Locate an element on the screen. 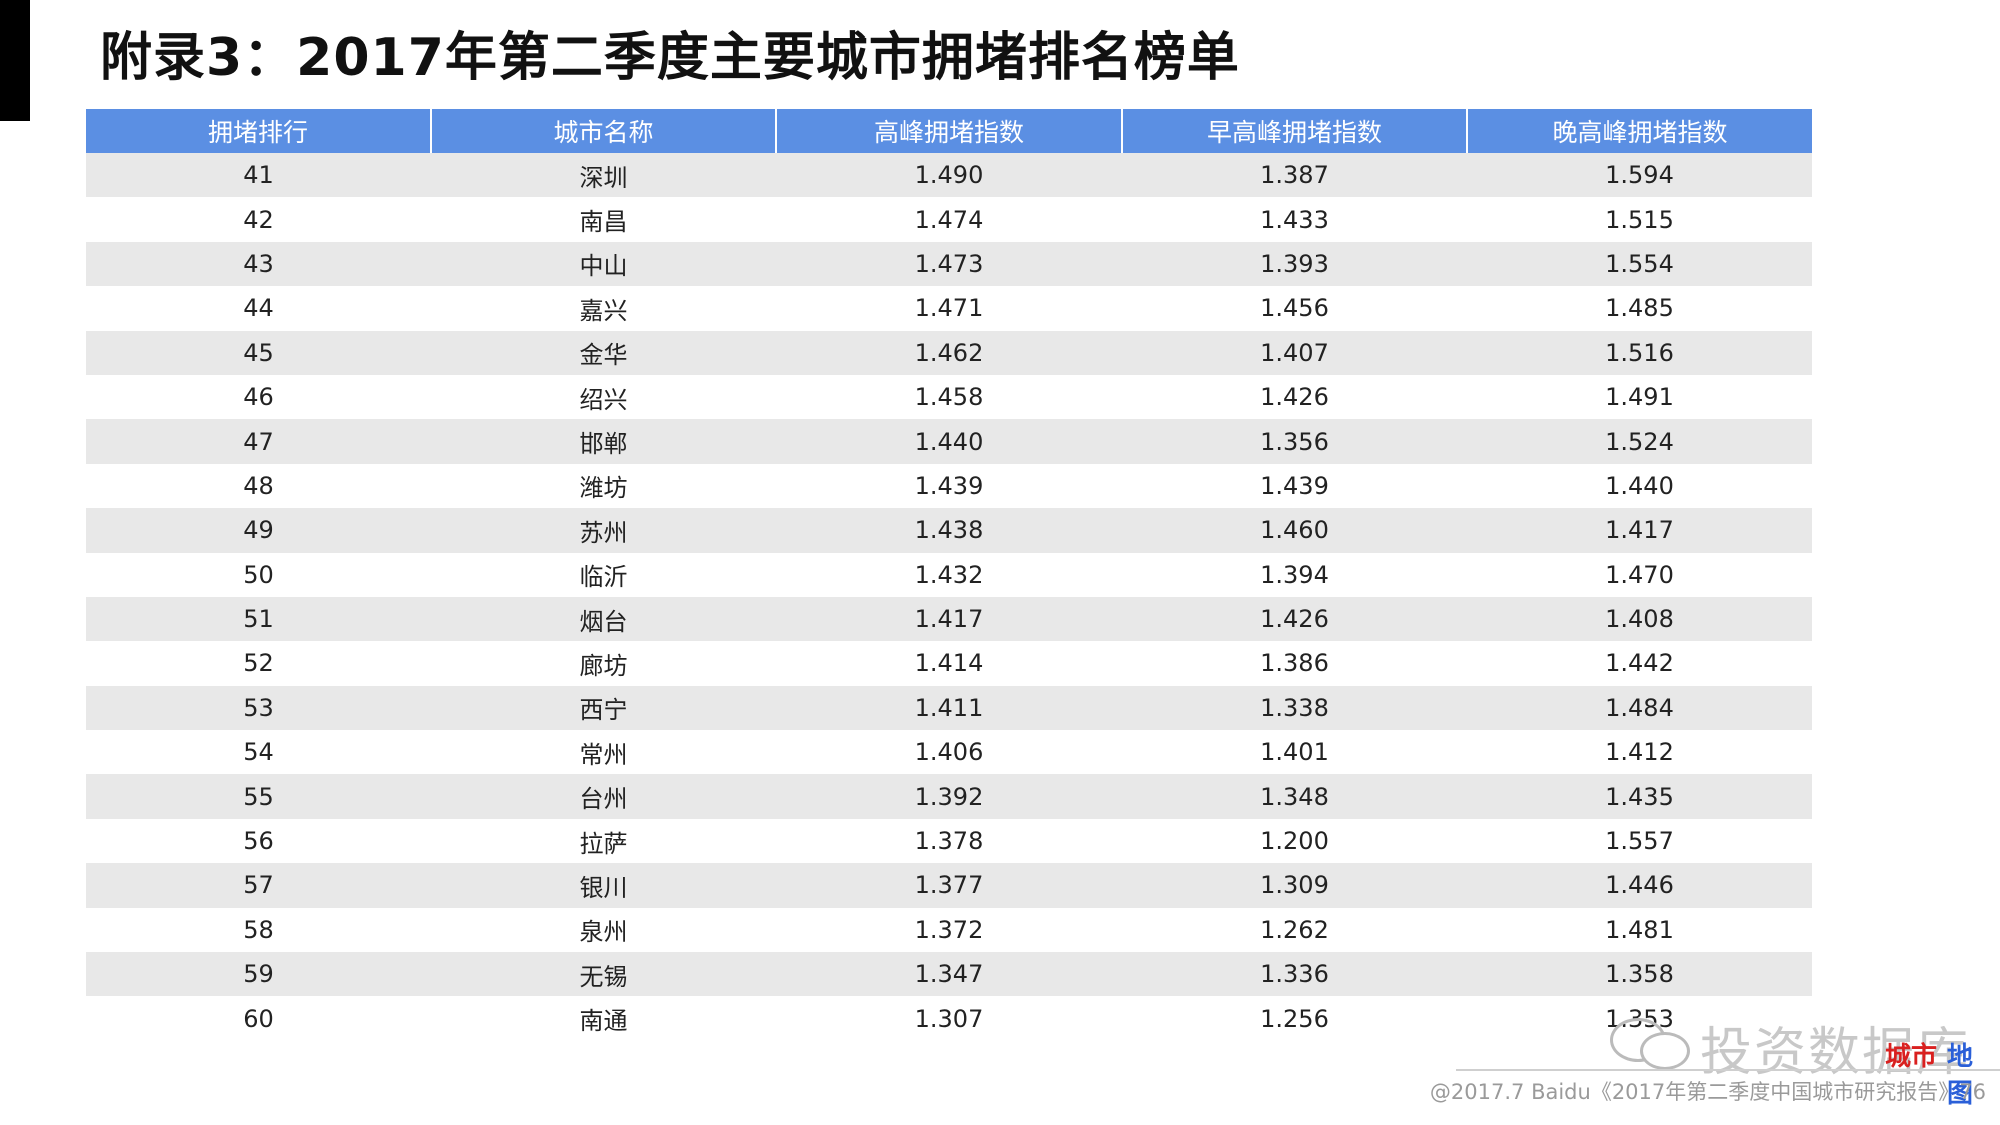  cell-morning-peak-index: 1.200 is located at coordinates (1294, 841).